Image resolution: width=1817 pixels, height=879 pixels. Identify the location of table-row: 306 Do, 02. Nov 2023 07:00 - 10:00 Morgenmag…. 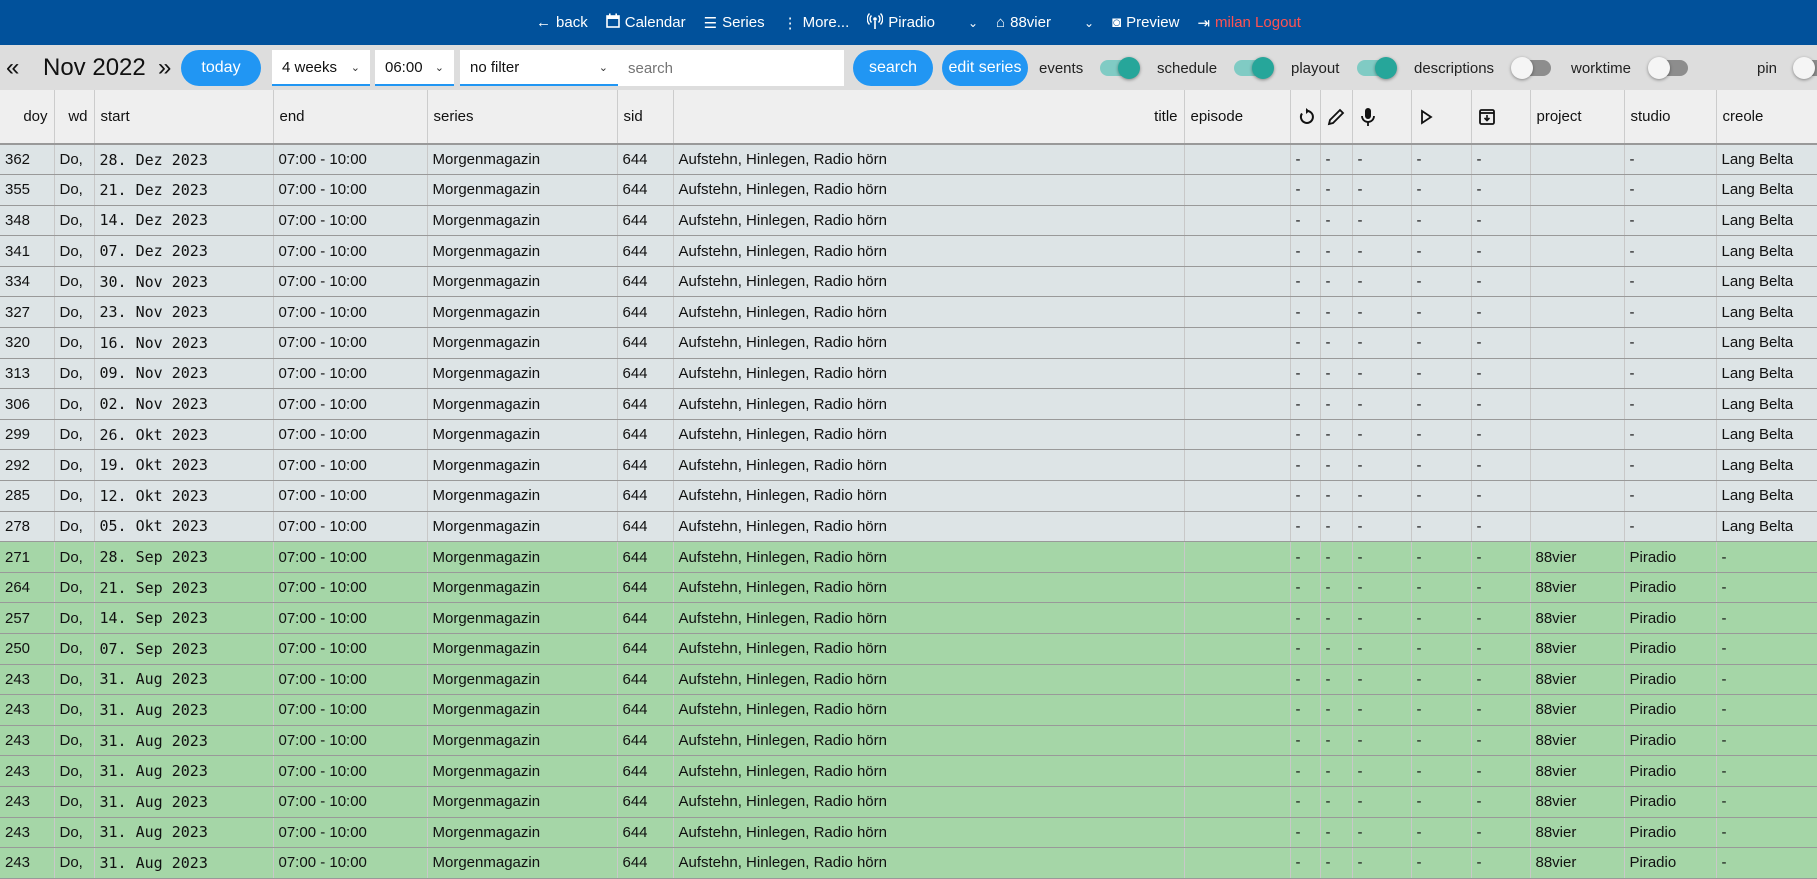
(908, 404).